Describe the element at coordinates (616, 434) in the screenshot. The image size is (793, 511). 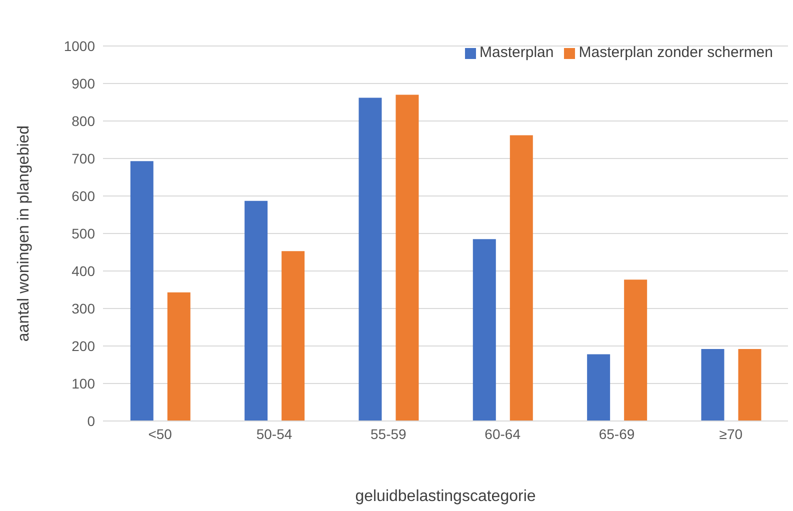
I see `x-tick-label: 65-69` at that location.